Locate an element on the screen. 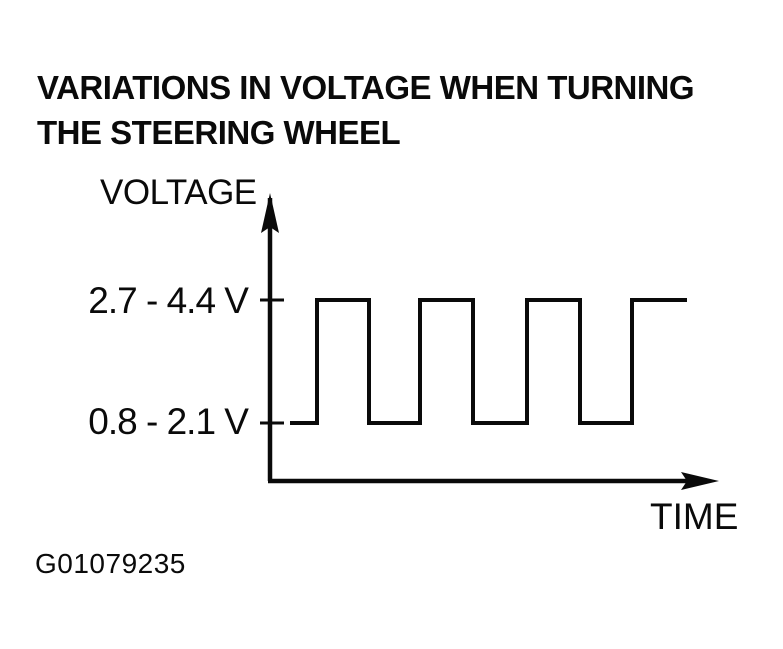  figure-title-line1: VARIATIONS IN VOLTAGE WHEN TURNING is located at coordinates (366, 87).